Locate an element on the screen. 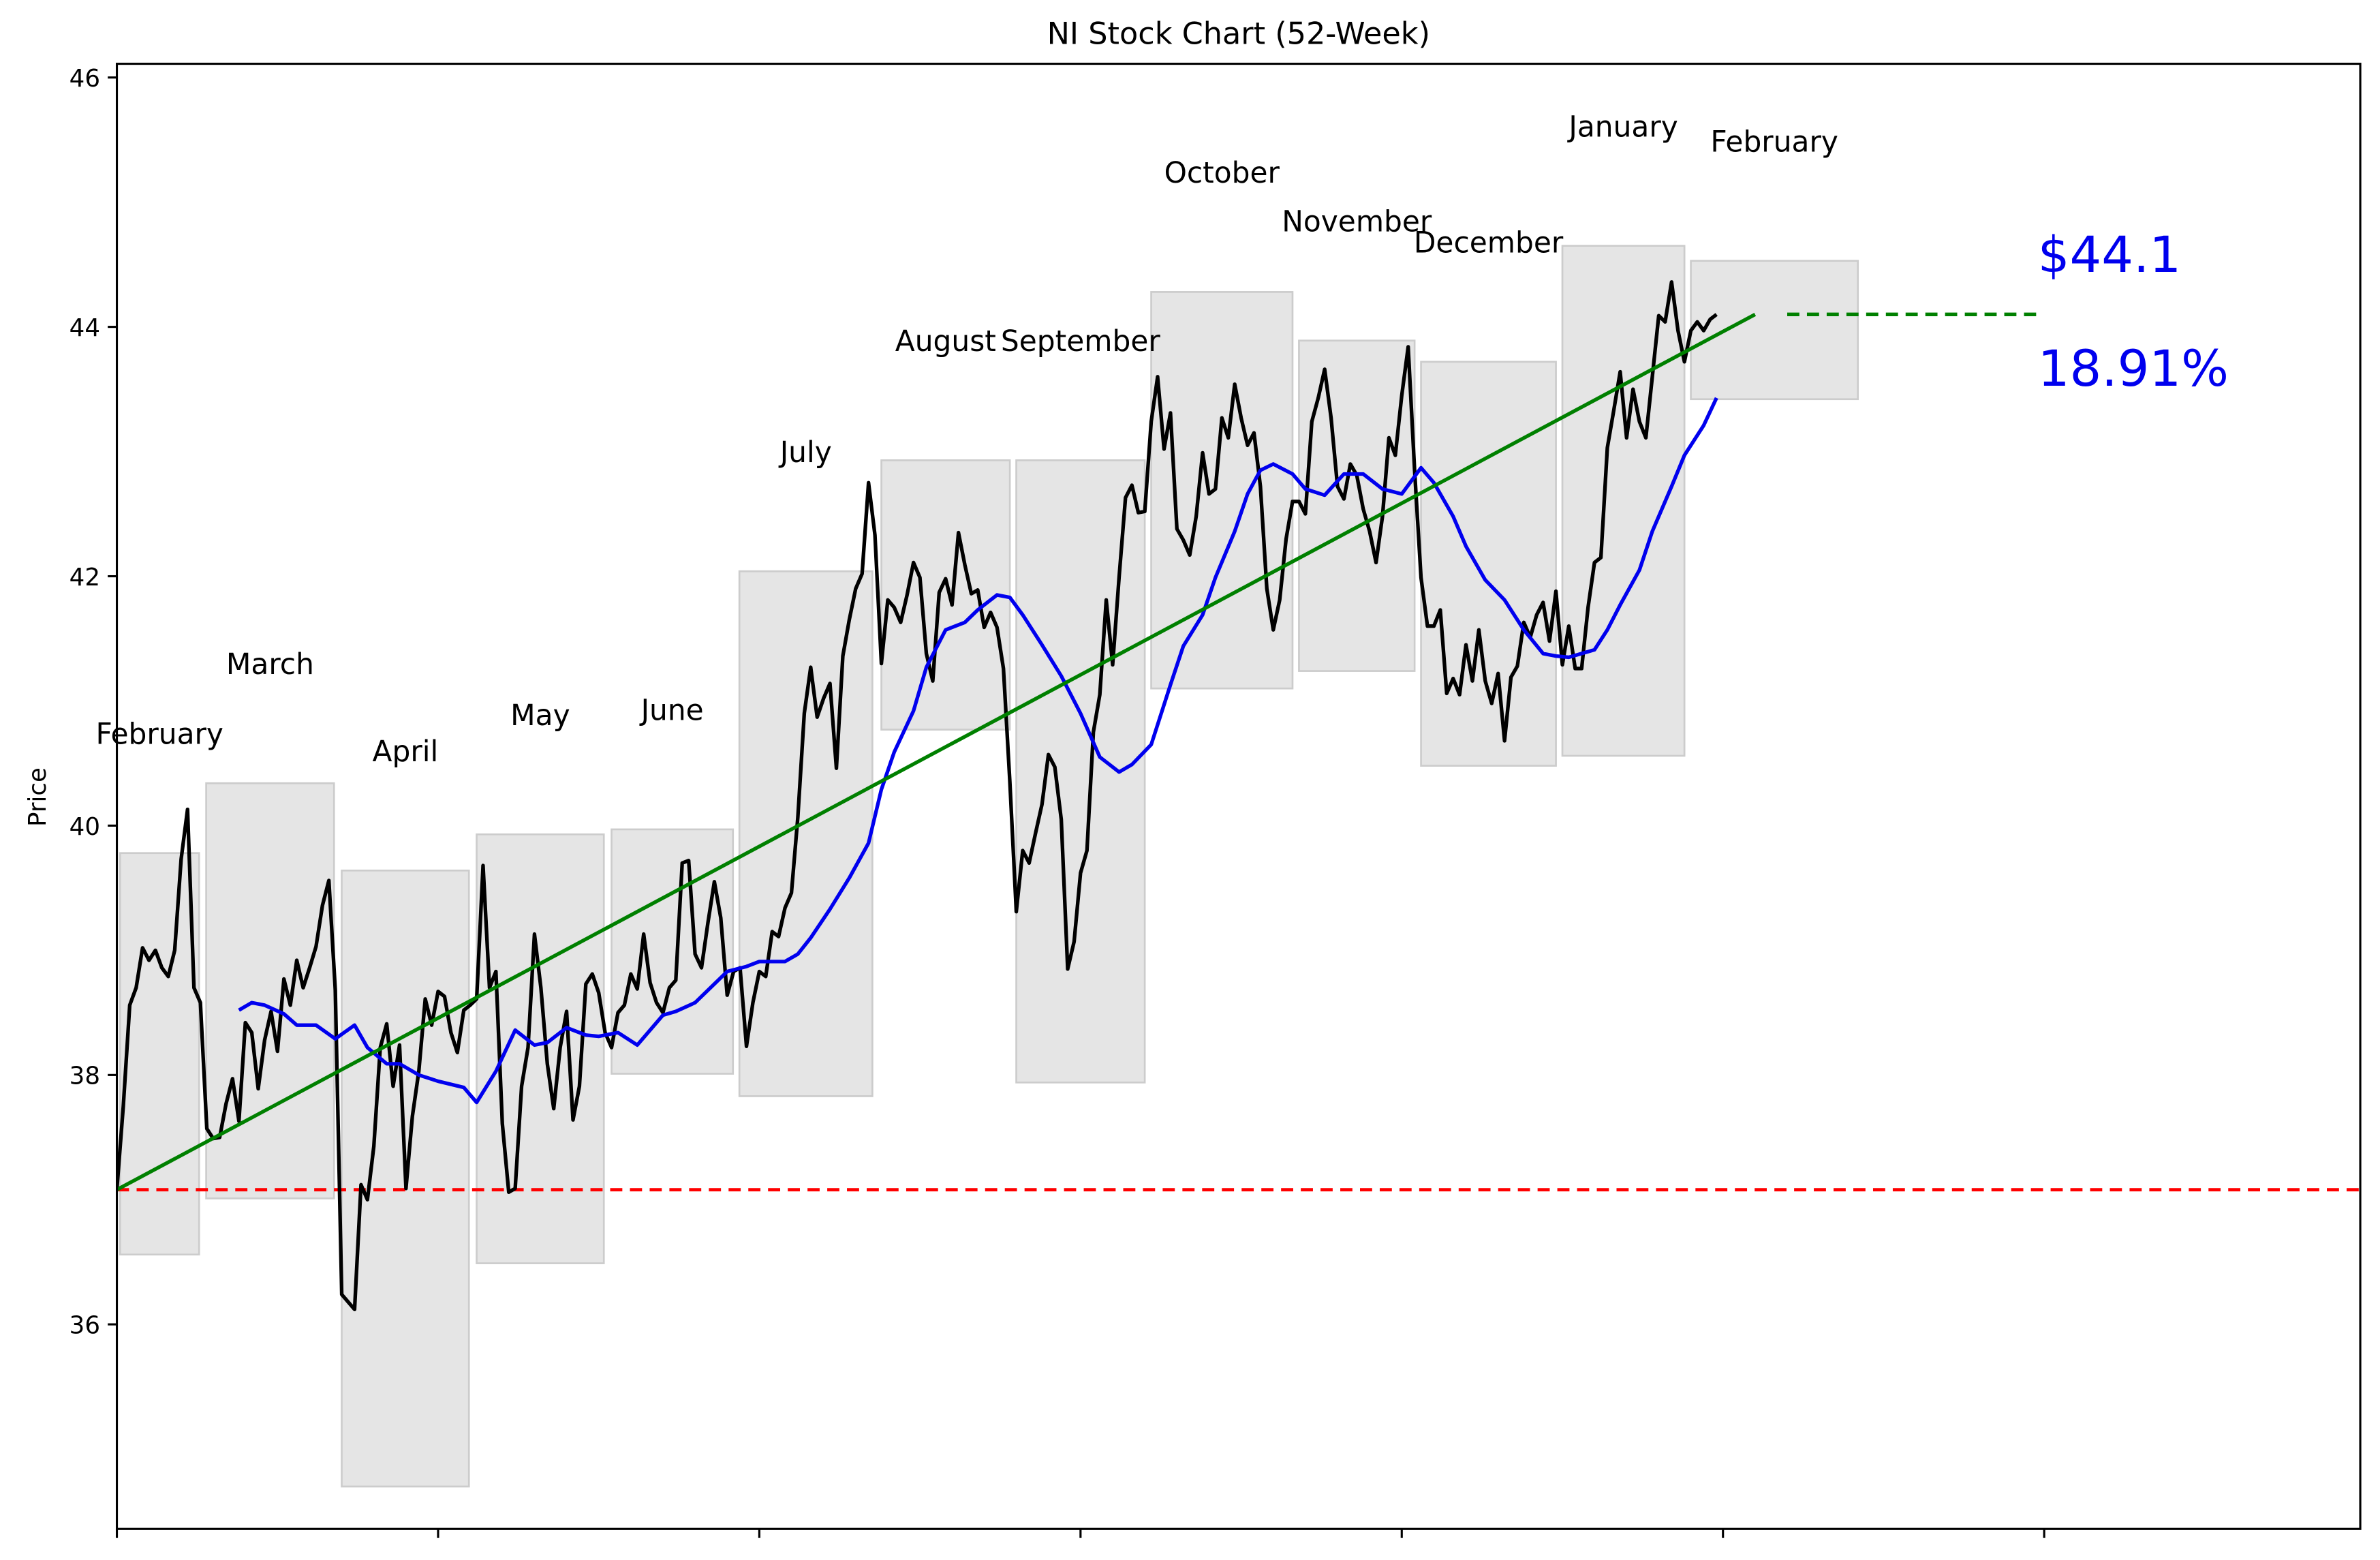 The height and width of the screenshot is (1560, 2380). annotation: $44.1 is located at coordinates (2109, 255).